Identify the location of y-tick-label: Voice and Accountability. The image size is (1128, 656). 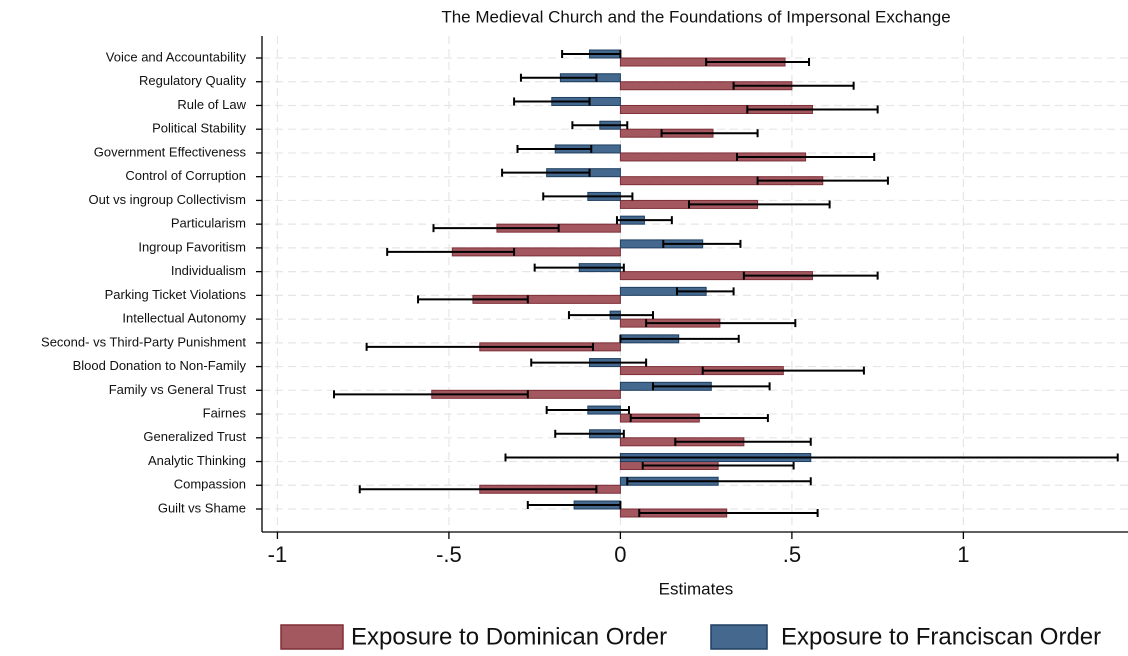
(176, 56).